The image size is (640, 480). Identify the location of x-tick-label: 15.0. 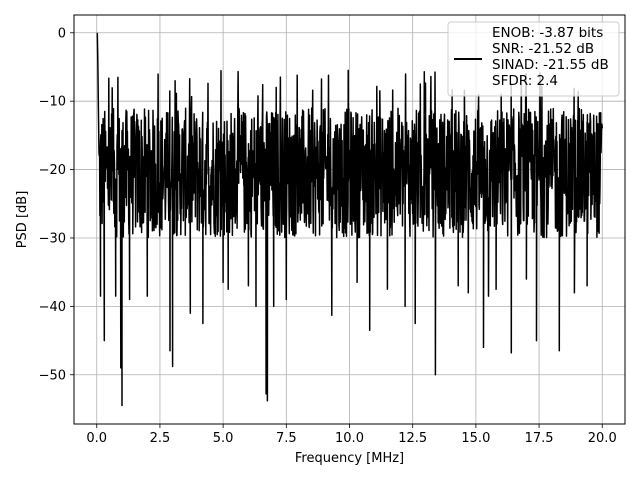
(475, 438).